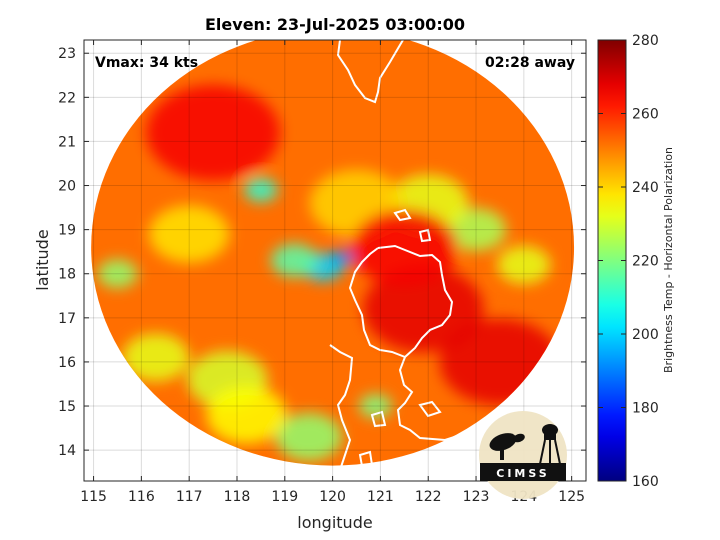 The image size is (720, 540). I want to click on island-f, so click(102, 63).